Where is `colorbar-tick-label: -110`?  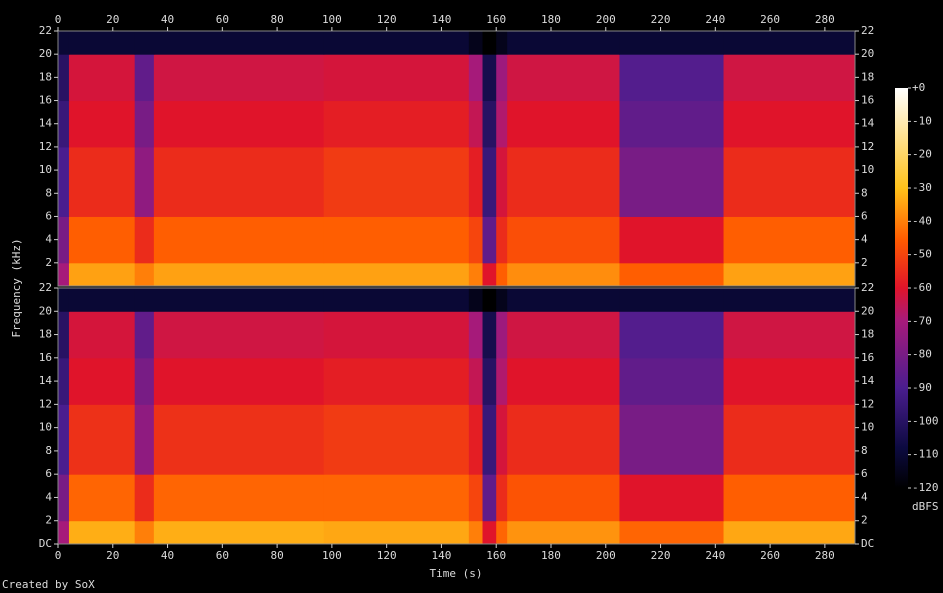 colorbar-tick-label: -110 is located at coordinates (925, 454).